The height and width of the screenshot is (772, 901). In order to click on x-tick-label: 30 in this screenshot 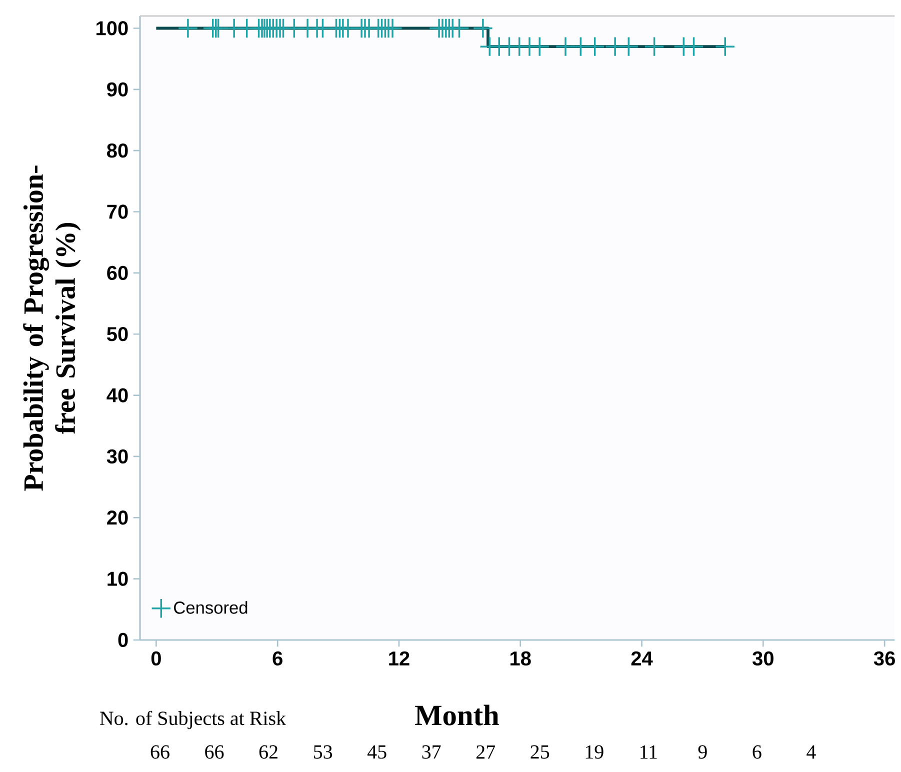, I will do `click(763, 658)`.